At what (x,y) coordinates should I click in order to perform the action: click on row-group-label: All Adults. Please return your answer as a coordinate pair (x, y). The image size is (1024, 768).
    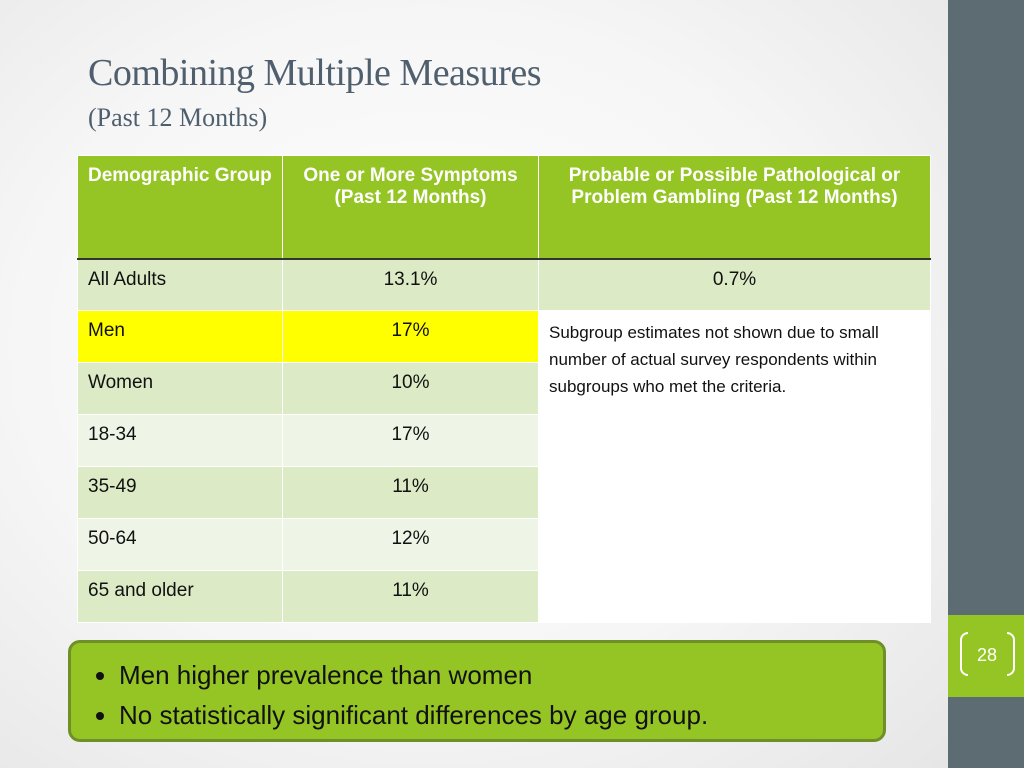
    Looking at the image, I should click on (180, 284).